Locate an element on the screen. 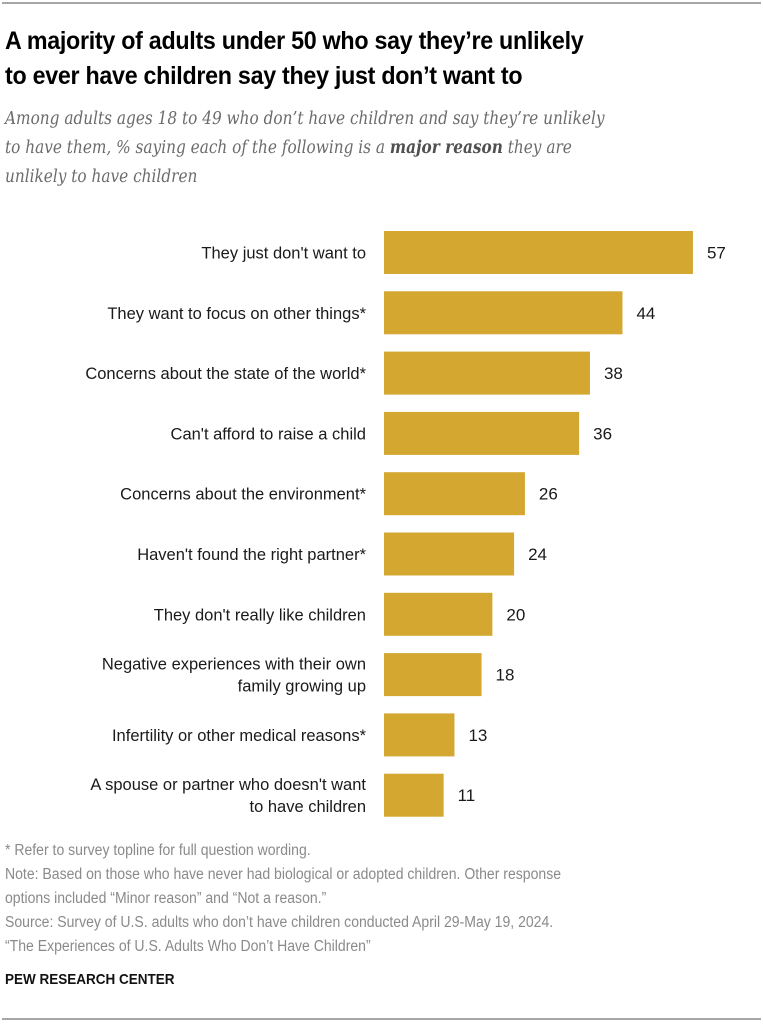 The image size is (763, 1024). subtitle-line-3: unlikely to have children is located at coordinates (101, 177).